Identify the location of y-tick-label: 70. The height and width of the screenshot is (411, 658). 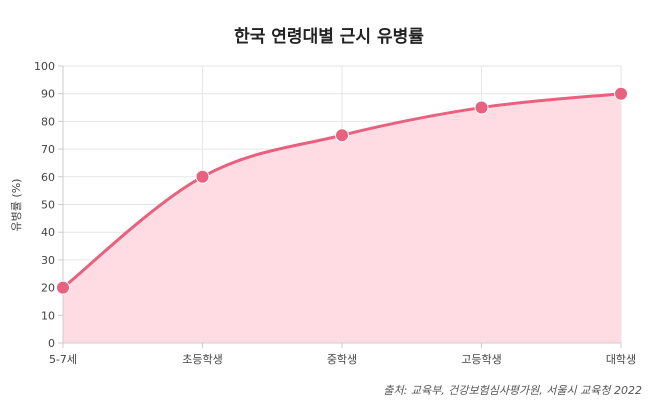
(48, 149).